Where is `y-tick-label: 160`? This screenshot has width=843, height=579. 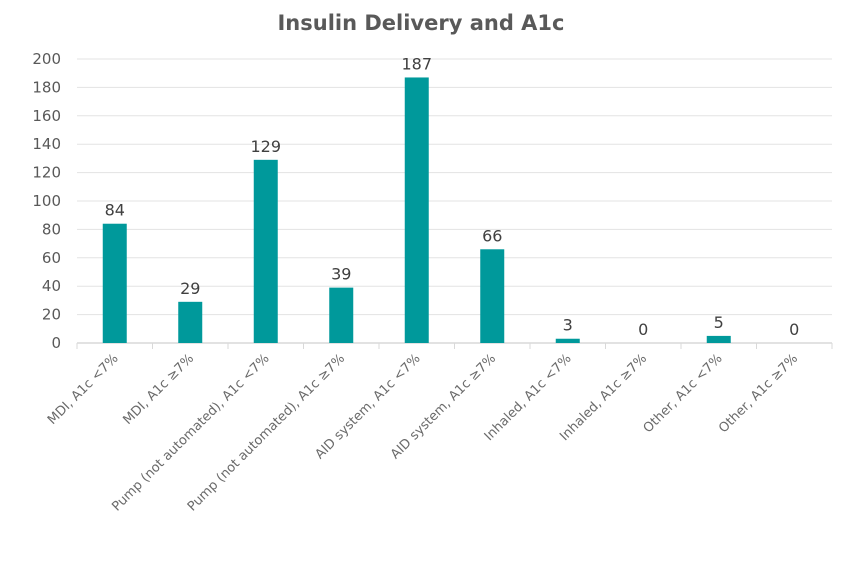
y-tick-label: 160 is located at coordinates (46, 116).